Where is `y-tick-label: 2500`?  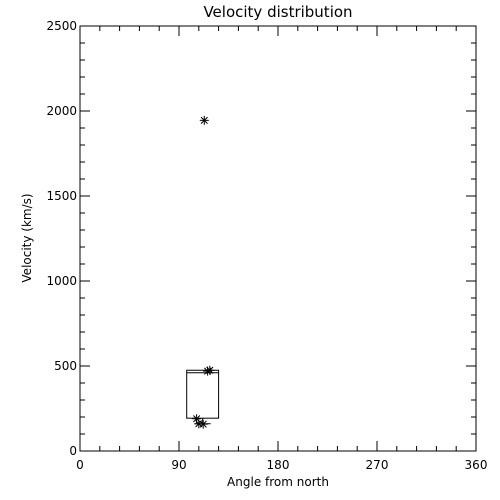 y-tick-label: 2500 is located at coordinates (61, 26).